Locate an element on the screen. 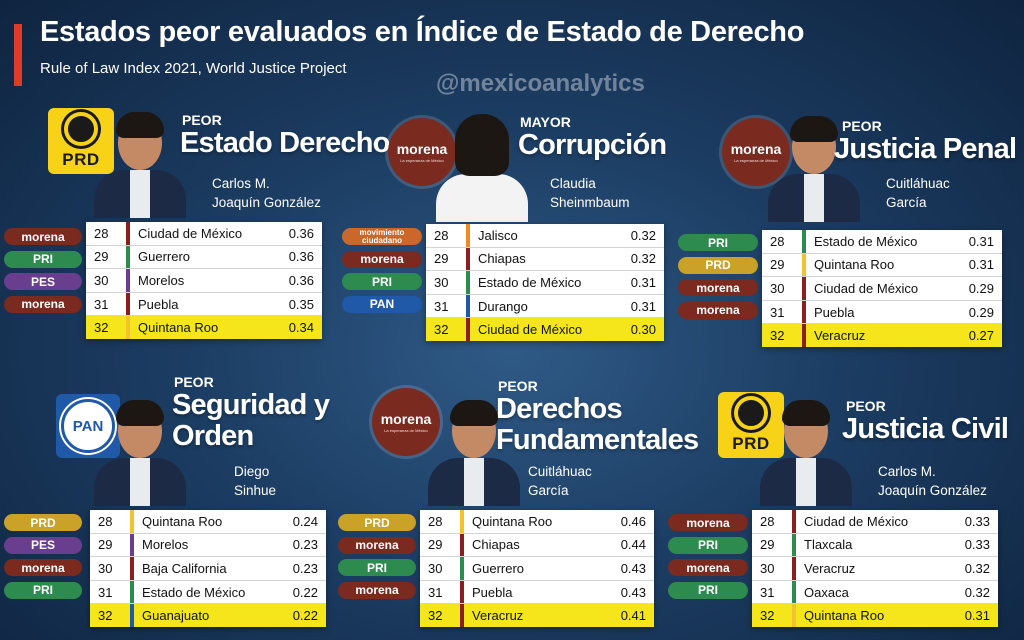 This screenshot has width=1024, height=640. panel-heading-line: Corrupción is located at coordinates (592, 145).